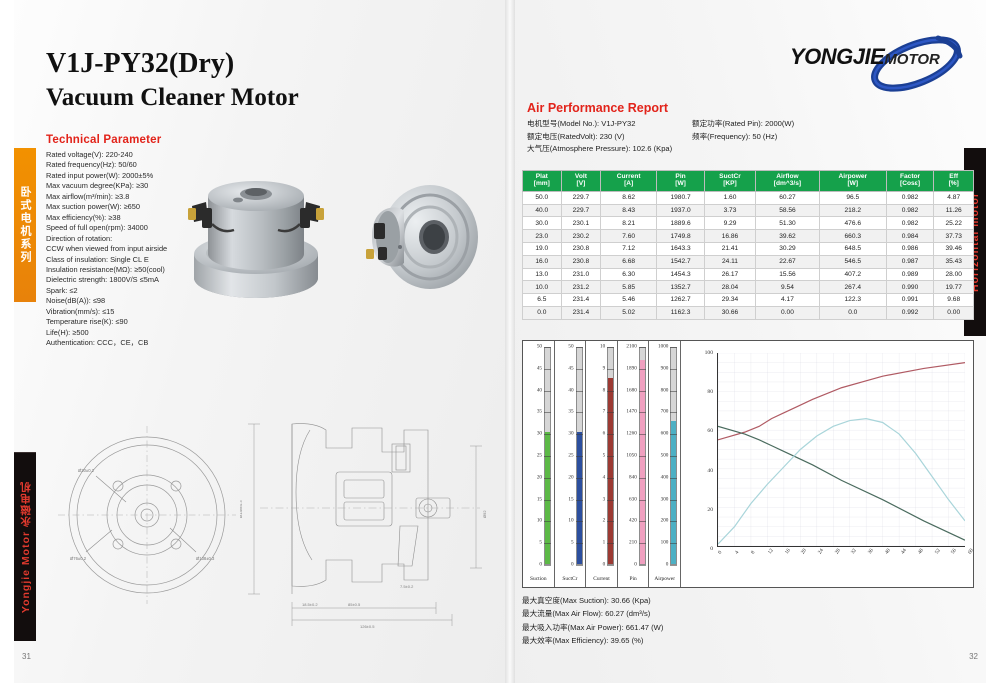 The image size is (1000, 683). What do you see at coordinates (256, 239) in the screenshot?
I see `motor-photo-front` at bounding box center [256, 239].